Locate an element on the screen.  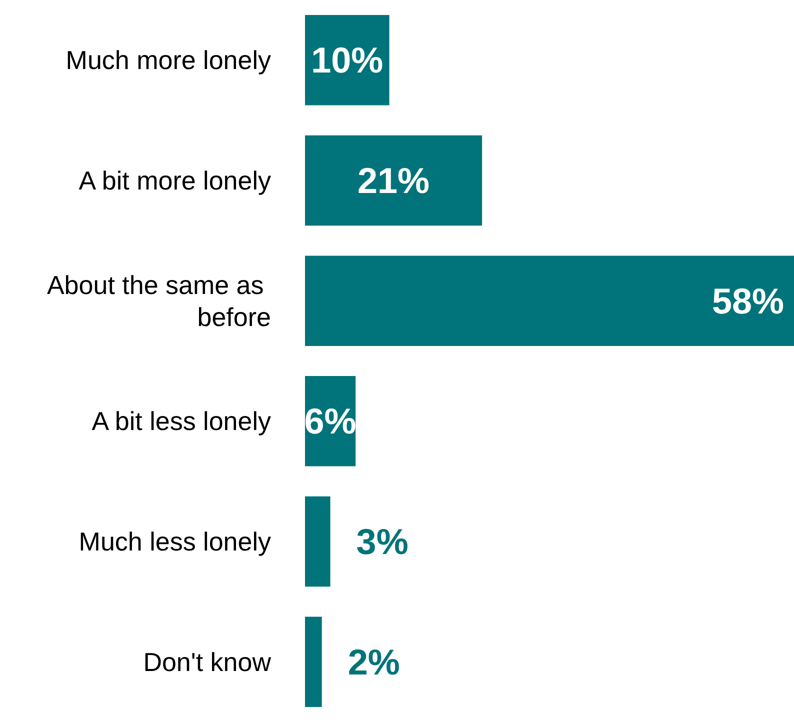
y-tick-label: Much more lonely is located at coordinates (168, 60).